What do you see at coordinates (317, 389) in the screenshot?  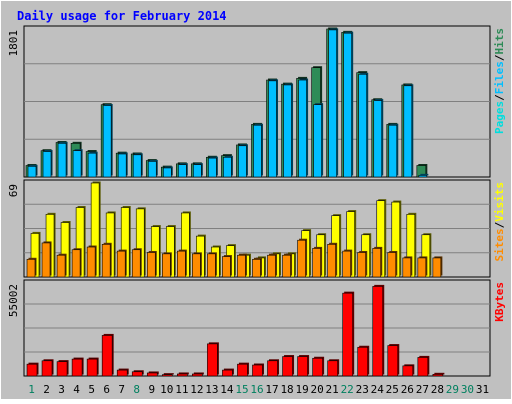 I see `x-tick-label-day-20: 20` at bounding box center [317, 389].